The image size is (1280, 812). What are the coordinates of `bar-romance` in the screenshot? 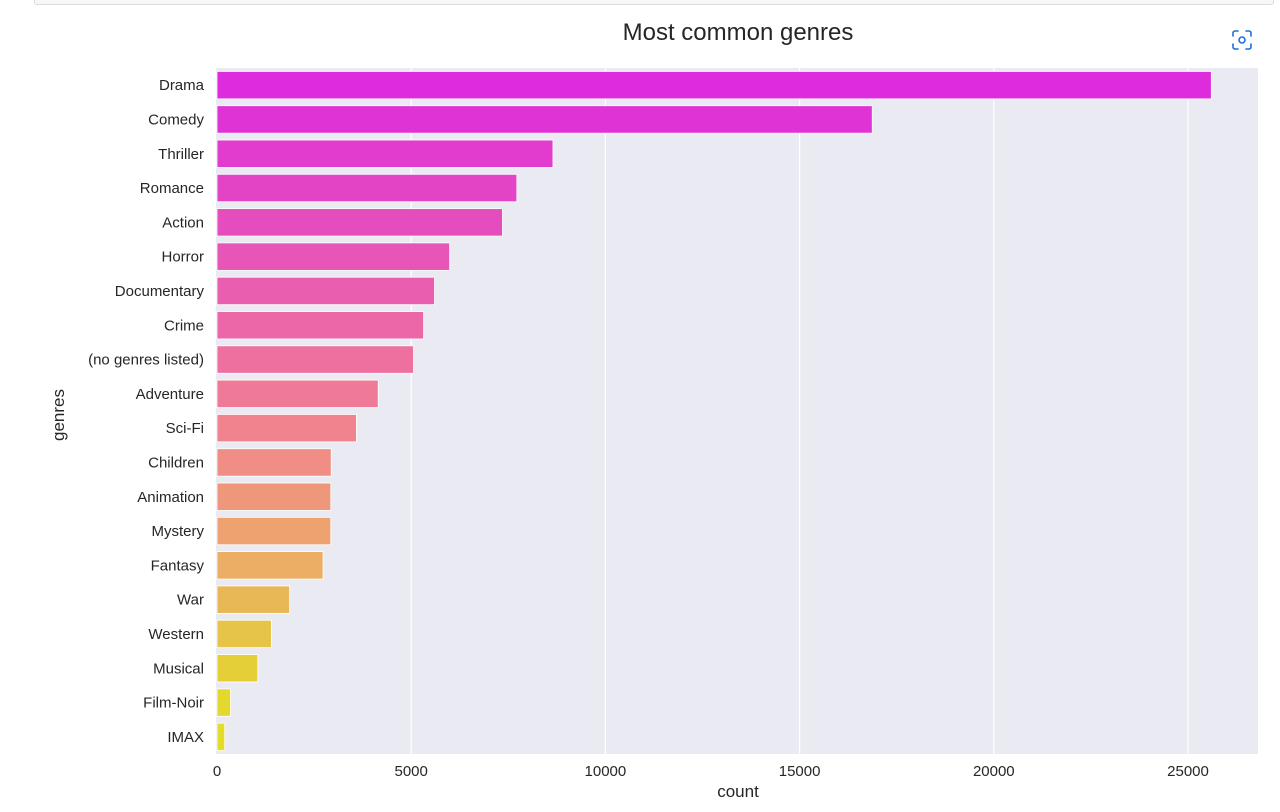 It's located at (367, 188).